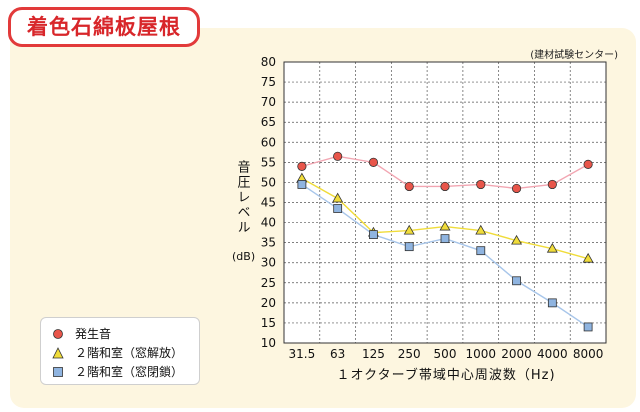  I want to click on page-title: 着色石綿板屋根, so click(104, 27).